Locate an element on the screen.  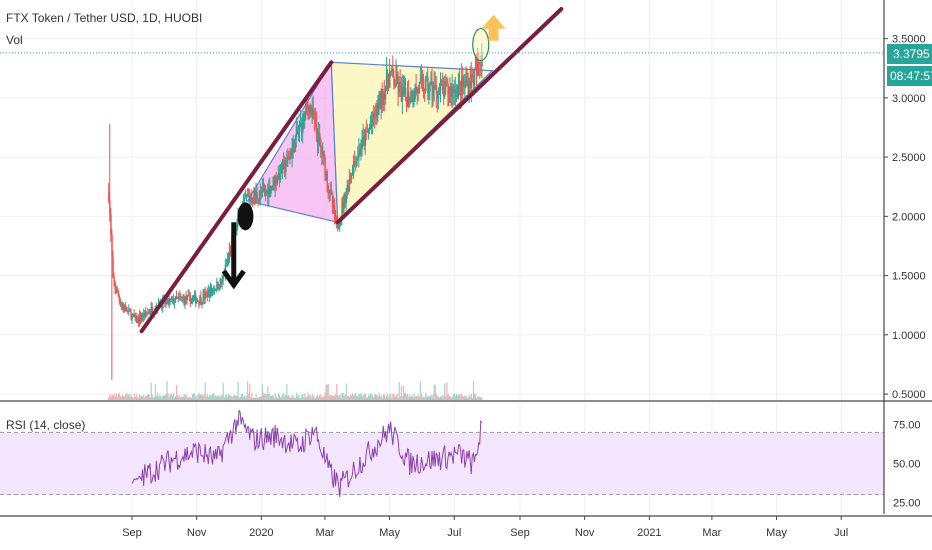
price-tick-label: 2.5000 is located at coordinates (909, 158).